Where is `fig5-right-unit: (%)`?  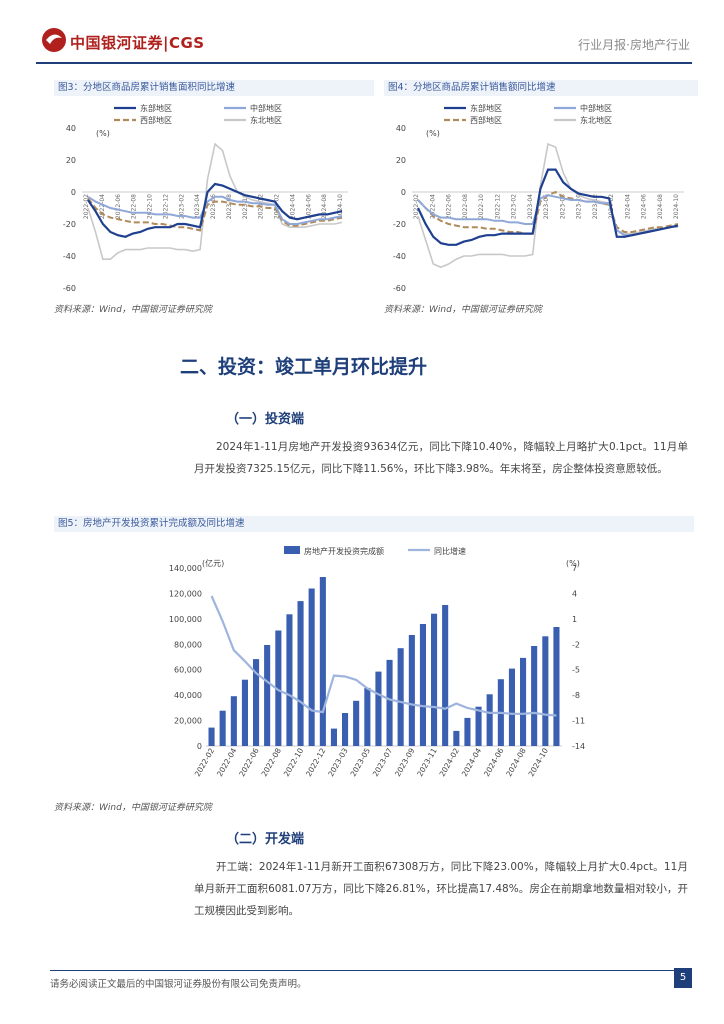
fig5-right-unit: (%) is located at coordinates (573, 563).